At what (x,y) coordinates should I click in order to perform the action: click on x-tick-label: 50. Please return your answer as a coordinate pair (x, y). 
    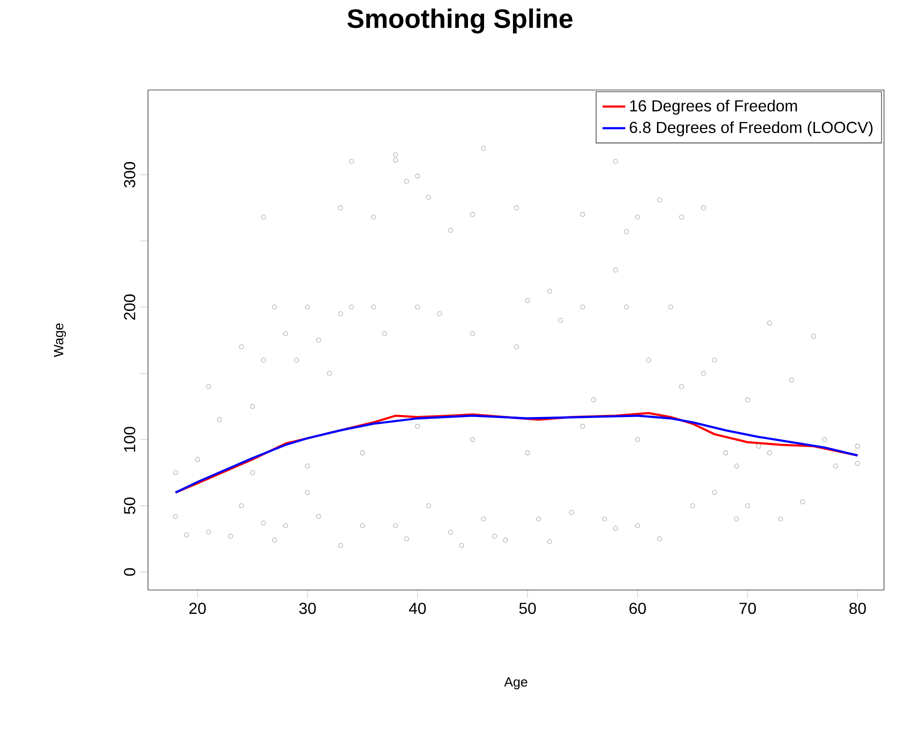
    Looking at the image, I should click on (527, 608).